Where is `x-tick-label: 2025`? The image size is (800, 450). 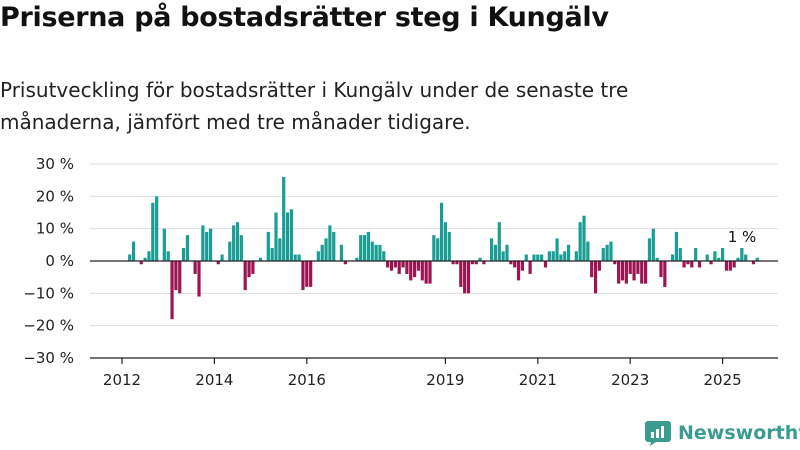 x-tick-label: 2025 is located at coordinates (723, 380).